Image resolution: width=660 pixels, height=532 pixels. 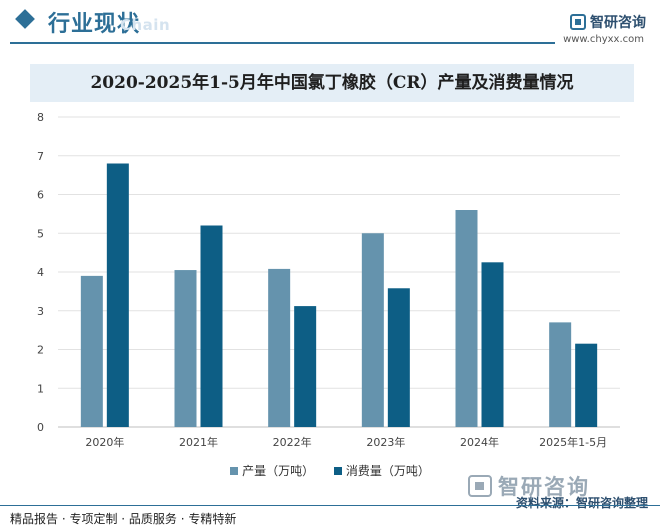 What do you see at coordinates (282, 43) in the screenshot?
I see `header-divider` at bounding box center [282, 43].